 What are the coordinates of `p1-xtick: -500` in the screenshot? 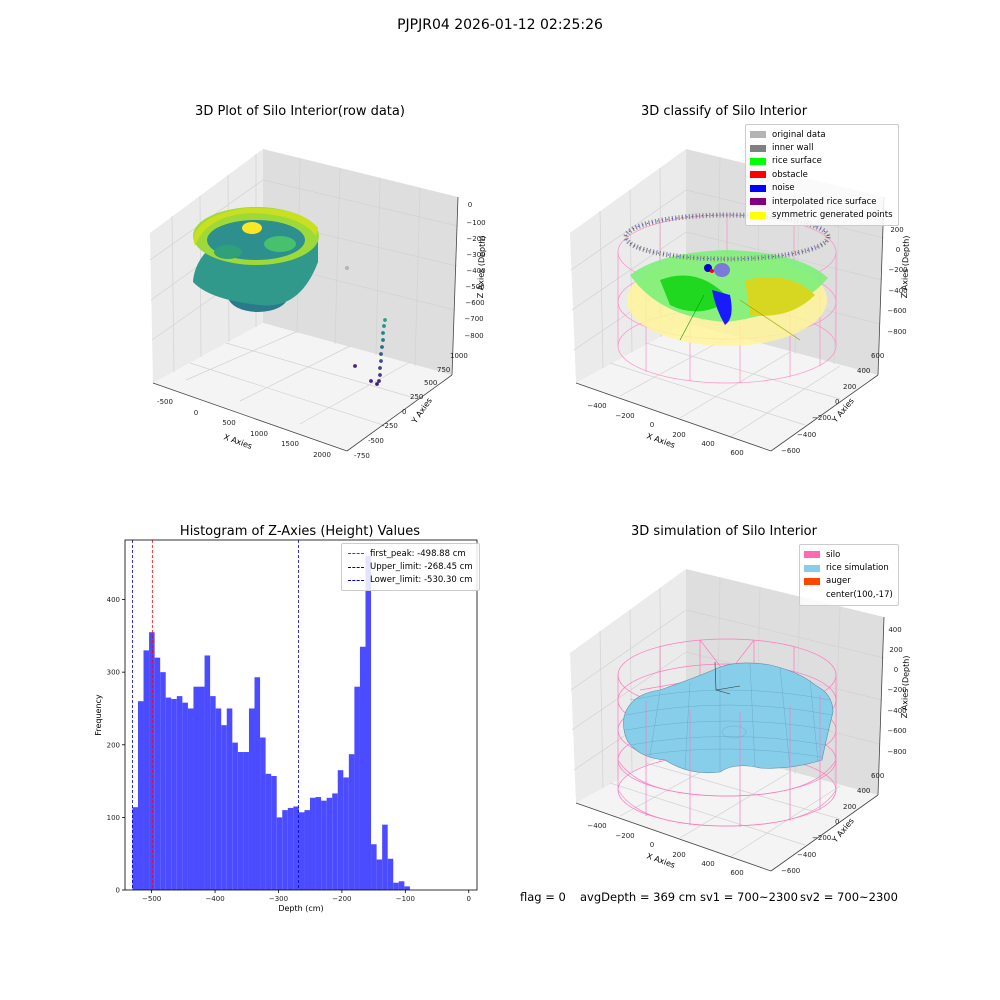 It's located at (165, 402).